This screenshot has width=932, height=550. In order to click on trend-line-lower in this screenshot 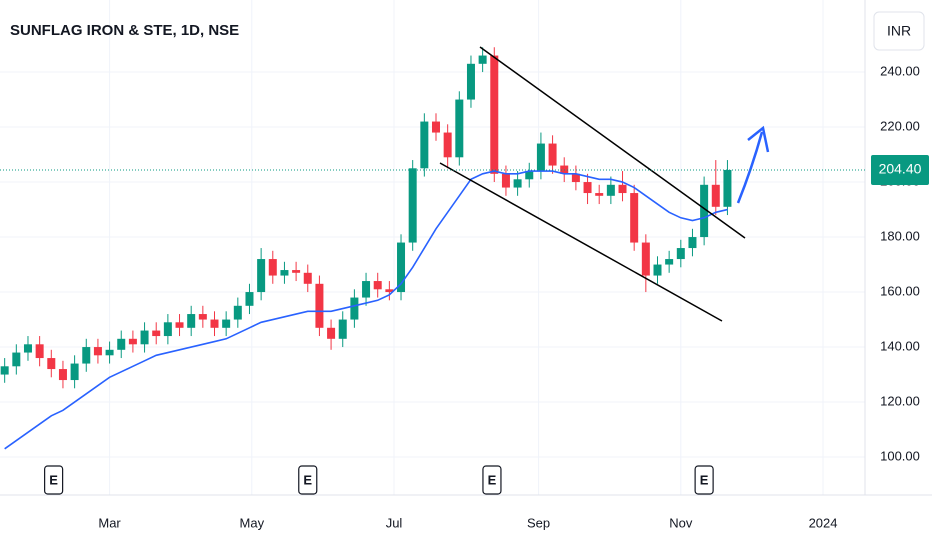, I will do `click(581, 242)`.